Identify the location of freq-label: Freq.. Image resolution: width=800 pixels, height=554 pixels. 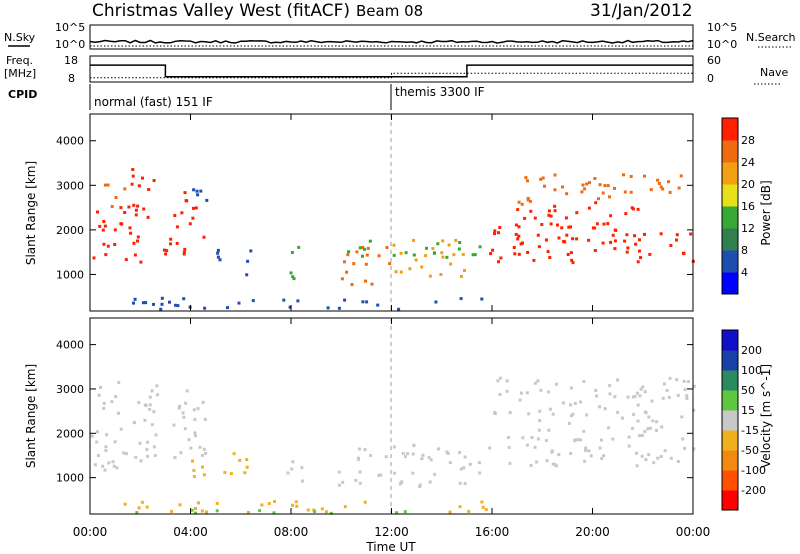
(19, 60).